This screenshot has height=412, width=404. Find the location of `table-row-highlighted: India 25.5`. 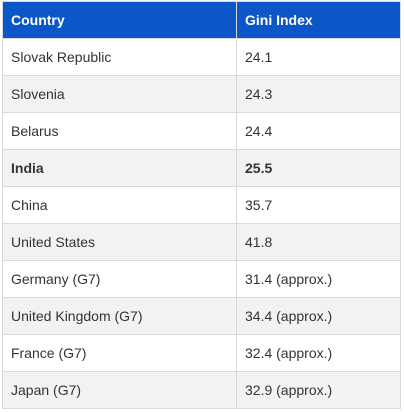

table-row-highlighted: India 25.5 is located at coordinates (201, 168).